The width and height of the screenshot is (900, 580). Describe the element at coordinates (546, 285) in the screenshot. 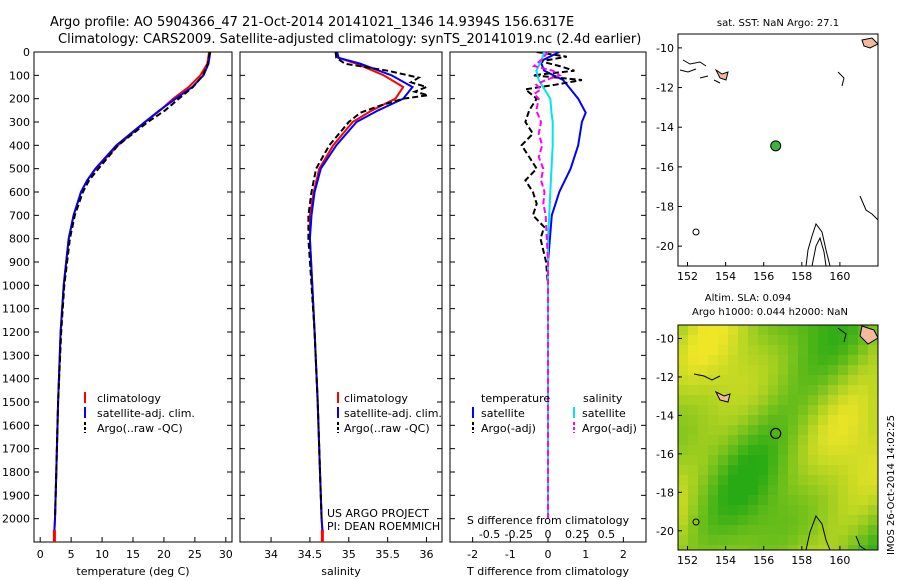

I see `series-line-salinity-argo-adj-` at that location.